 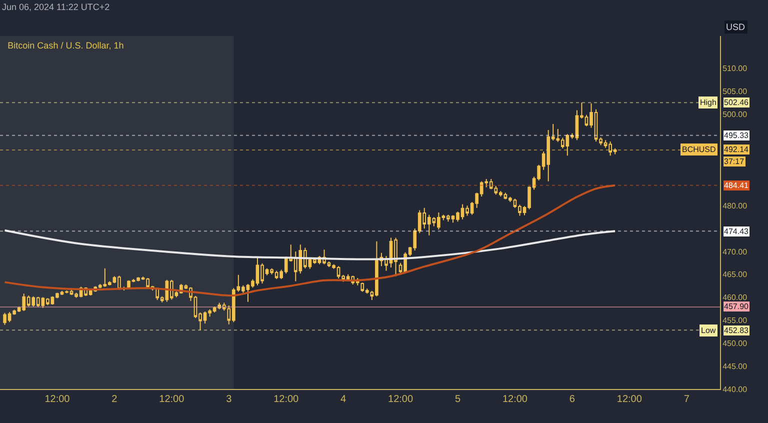 I want to click on y-tick-label: 460.00, so click(x=735, y=297).